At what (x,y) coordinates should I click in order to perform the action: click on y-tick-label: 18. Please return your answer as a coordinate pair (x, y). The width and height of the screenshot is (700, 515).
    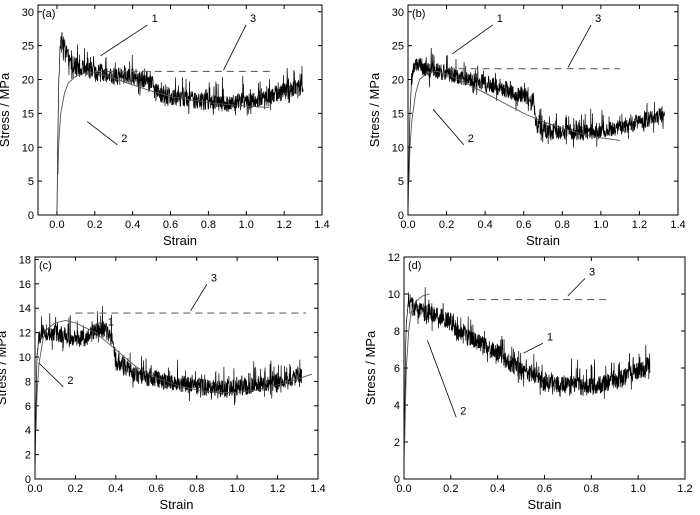
    Looking at the image, I should click on (25, 260).